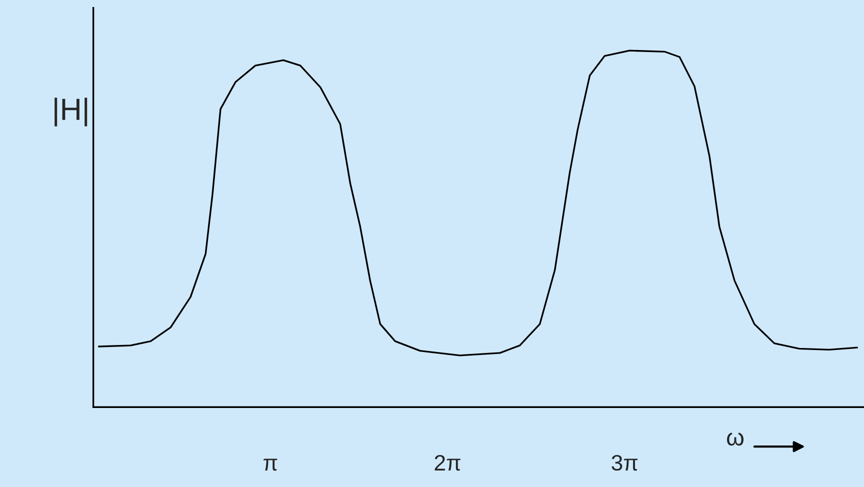 The width and height of the screenshot is (864, 487). Describe the element at coordinates (271, 464) in the screenshot. I see `x-tick-label: π` at that location.